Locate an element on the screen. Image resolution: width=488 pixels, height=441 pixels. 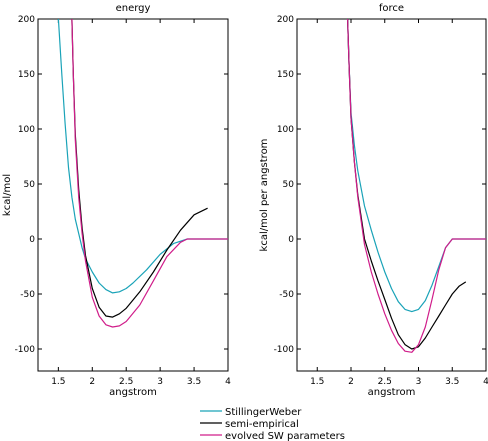
force-y-tick-label: 150 is located at coordinates (285, 75).